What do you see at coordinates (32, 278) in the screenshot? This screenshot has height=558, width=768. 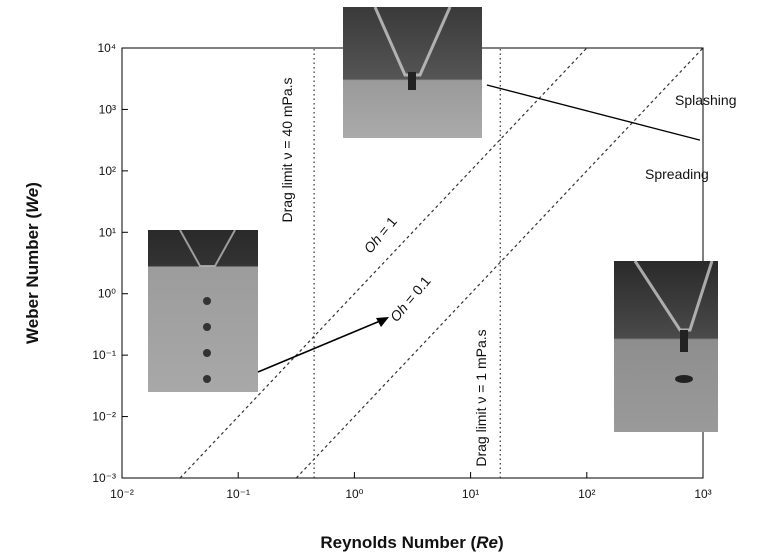 I see `y-axis-label-part: Weber Number (` at bounding box center [32, 278].